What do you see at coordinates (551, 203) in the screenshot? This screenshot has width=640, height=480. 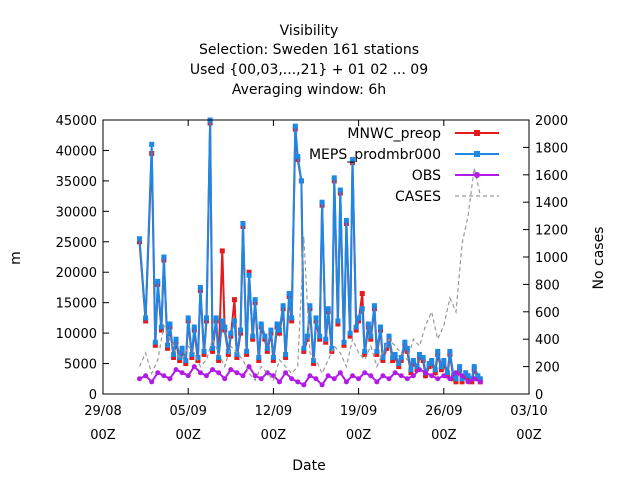 I see `y2-tick-label: 1400` at bounding box center [551, 203].